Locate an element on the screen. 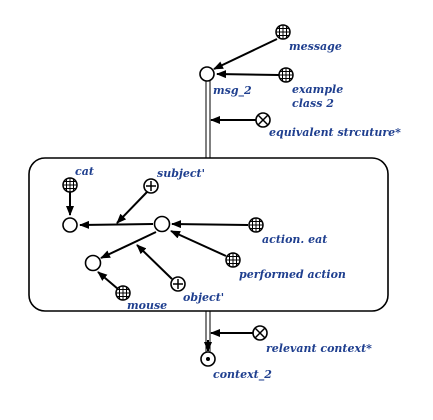 The width and height of the screenshot is (433, 420). node-equivalent-x-circle-icon is located at coordinates (263, 120).